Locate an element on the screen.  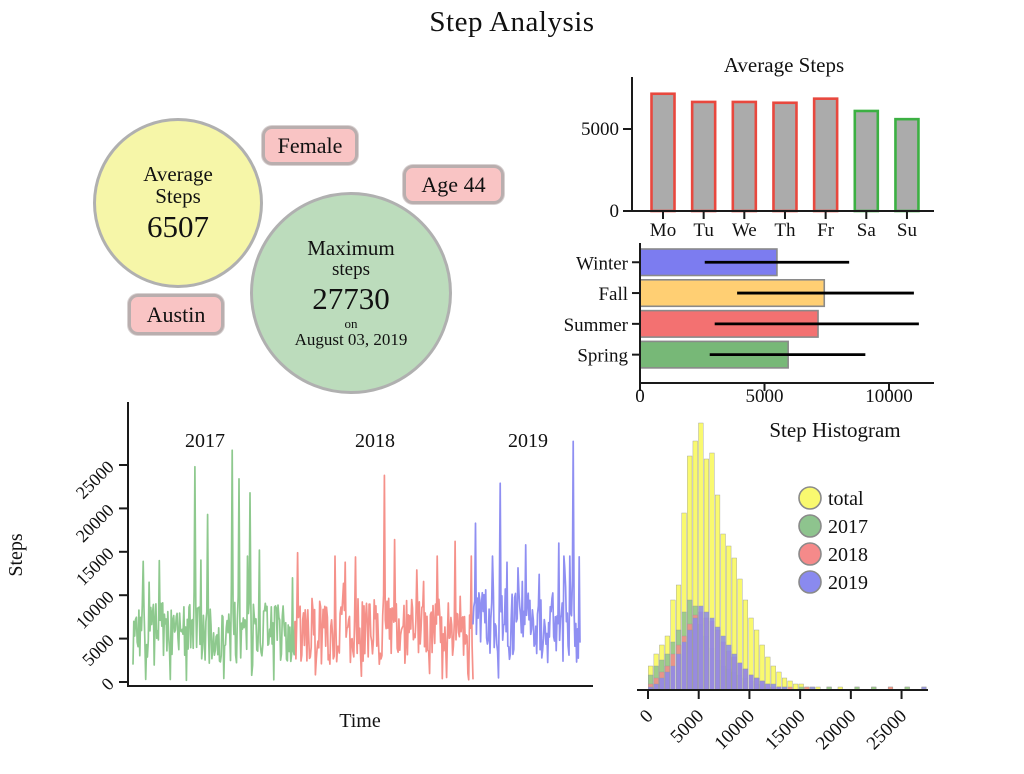
y-tick-label: 25000 is located at coordinates (95, 480).